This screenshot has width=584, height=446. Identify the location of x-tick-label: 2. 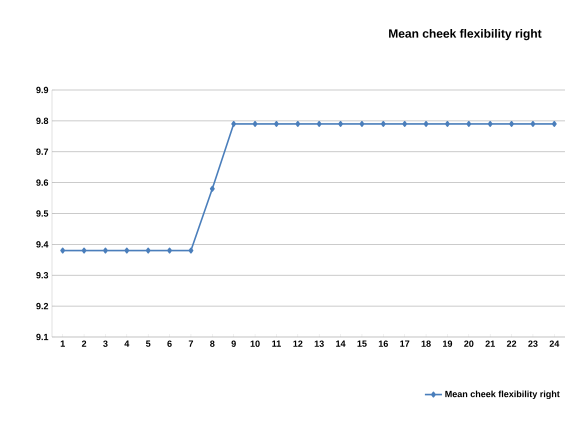
(84, 343).